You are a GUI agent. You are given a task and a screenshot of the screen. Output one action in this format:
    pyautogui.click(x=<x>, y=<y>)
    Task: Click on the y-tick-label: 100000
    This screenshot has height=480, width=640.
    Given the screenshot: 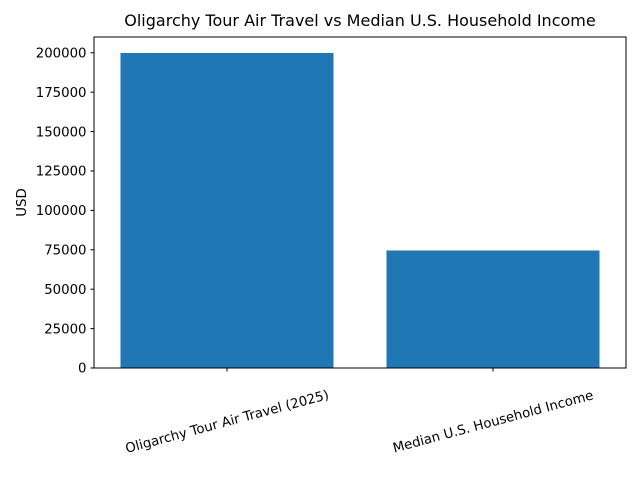 What is the action you would take?
    pyautogui.click(x=61, y=211)
    